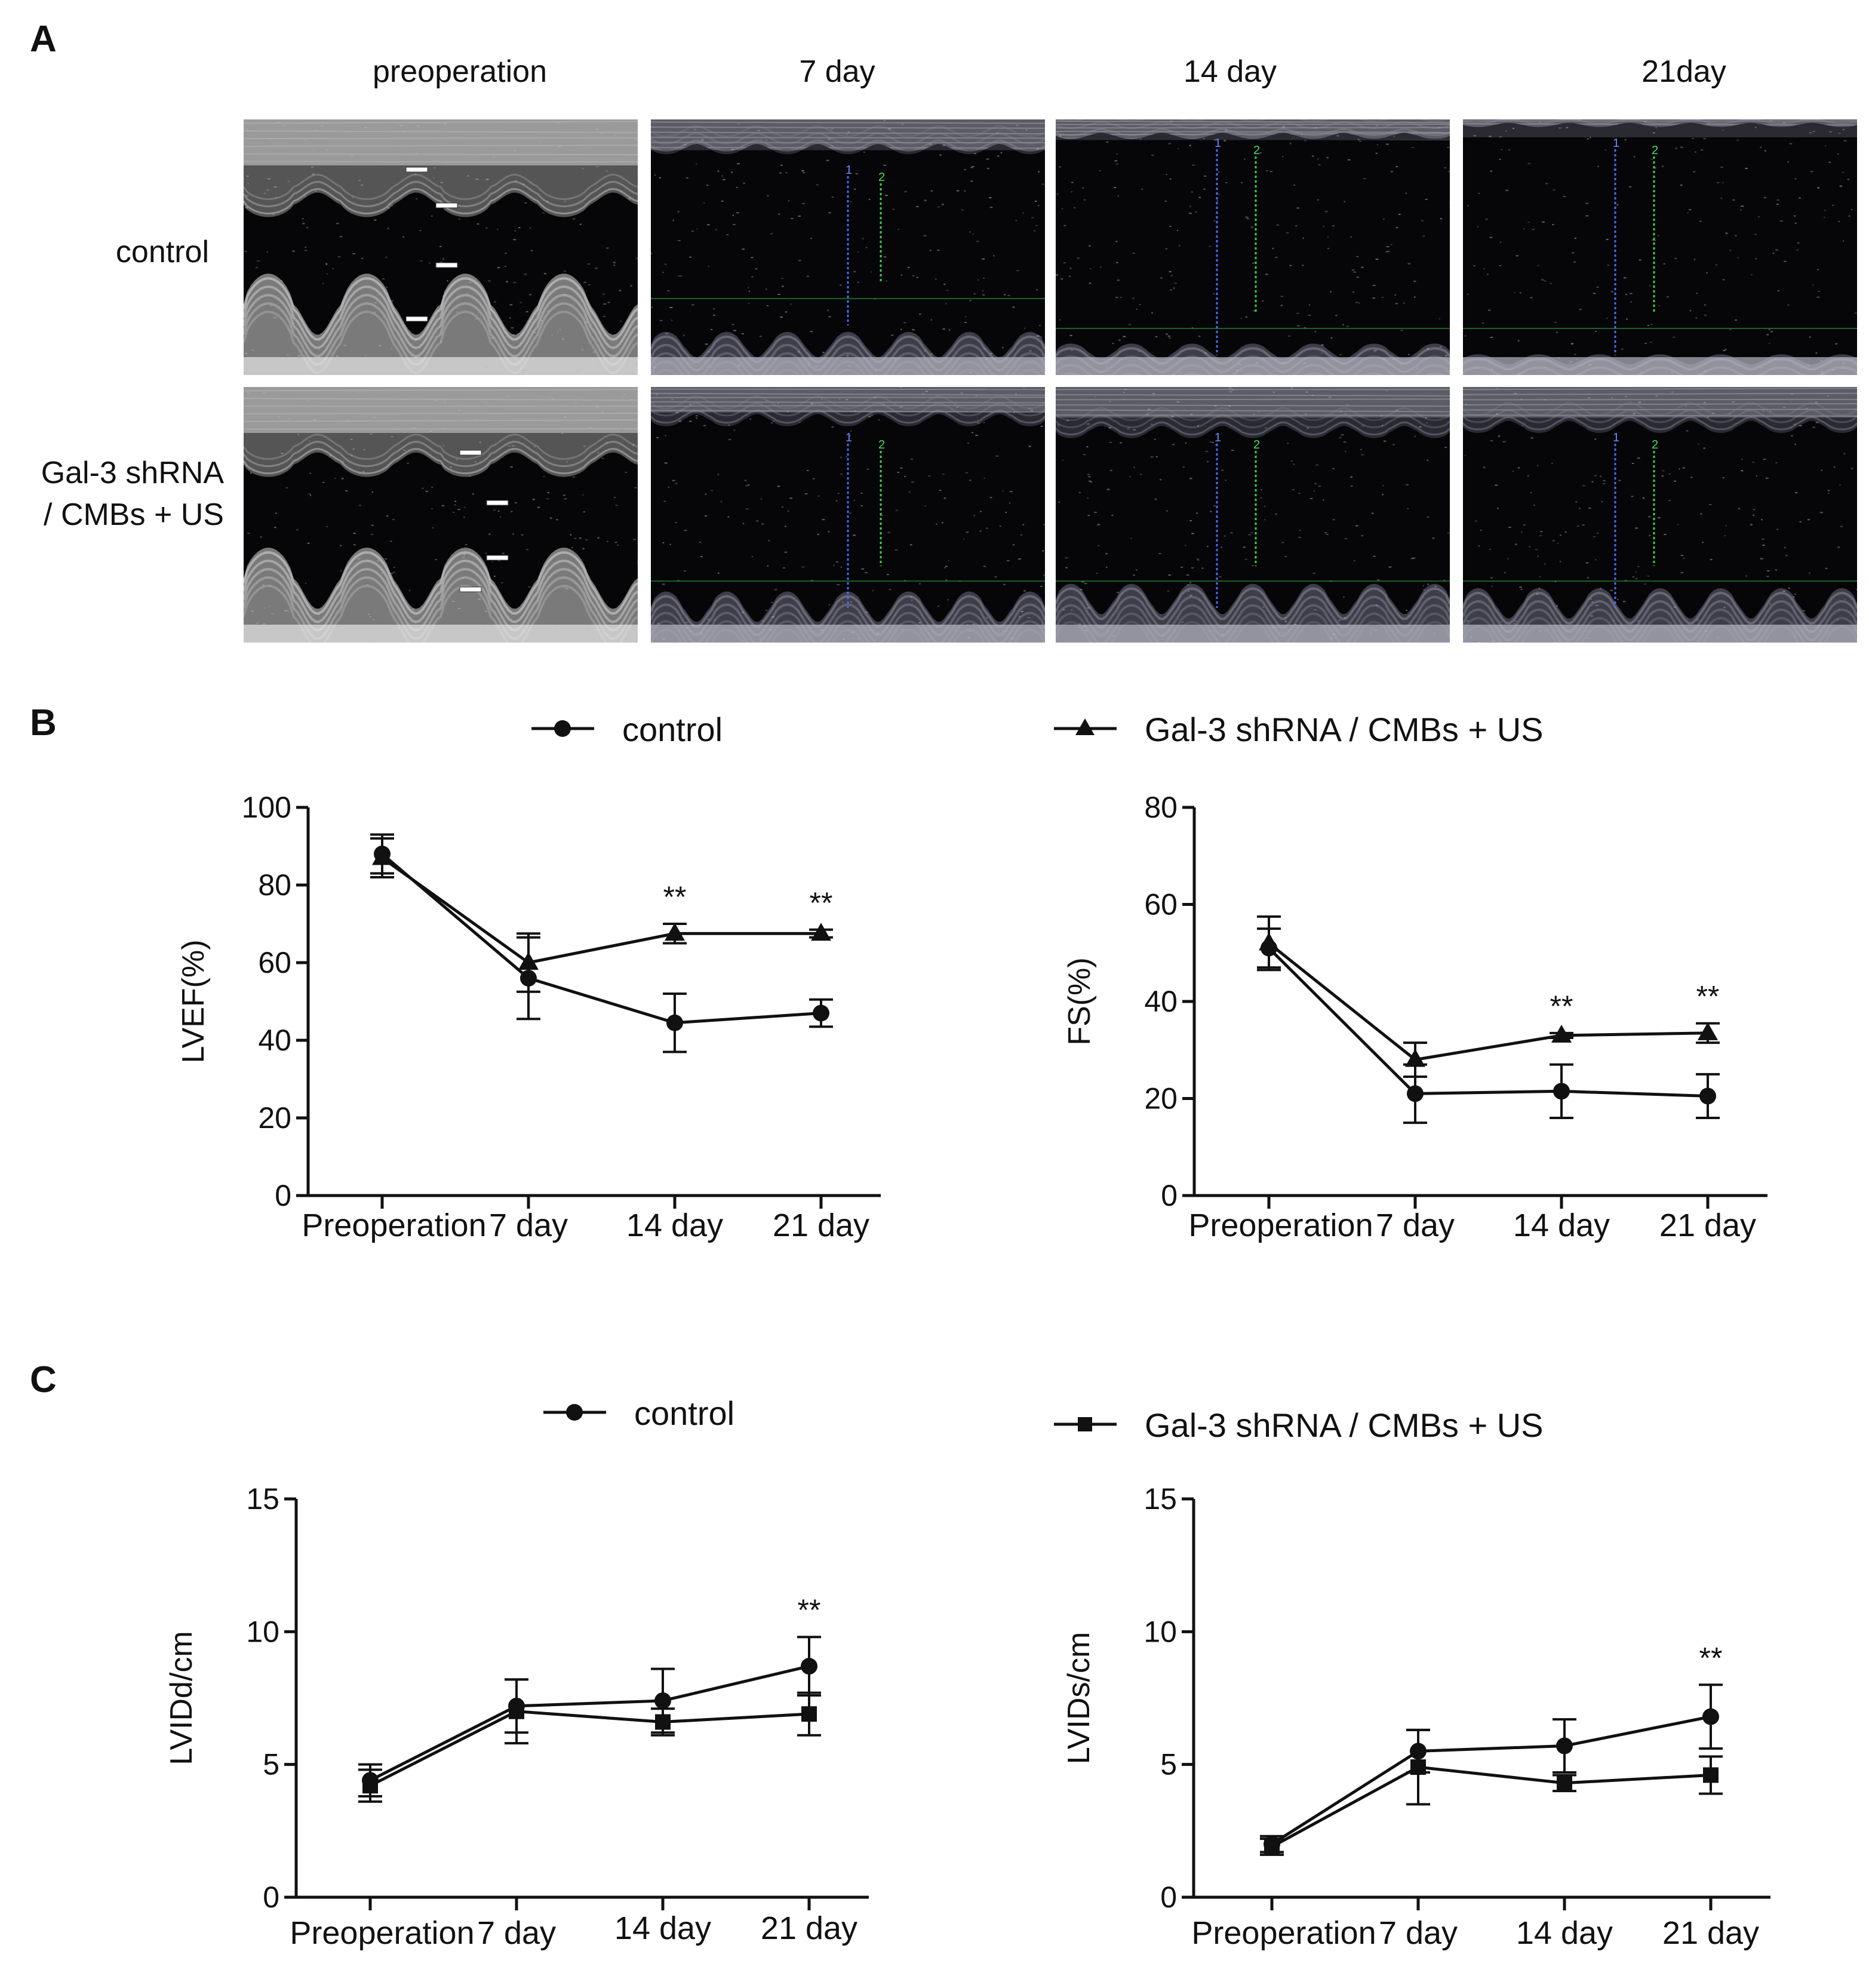 The image size is (1869, 1988). Describe the element at coordinates (1161, 1001) in the screenshot. I see `y-tick-label: 40` at that location.